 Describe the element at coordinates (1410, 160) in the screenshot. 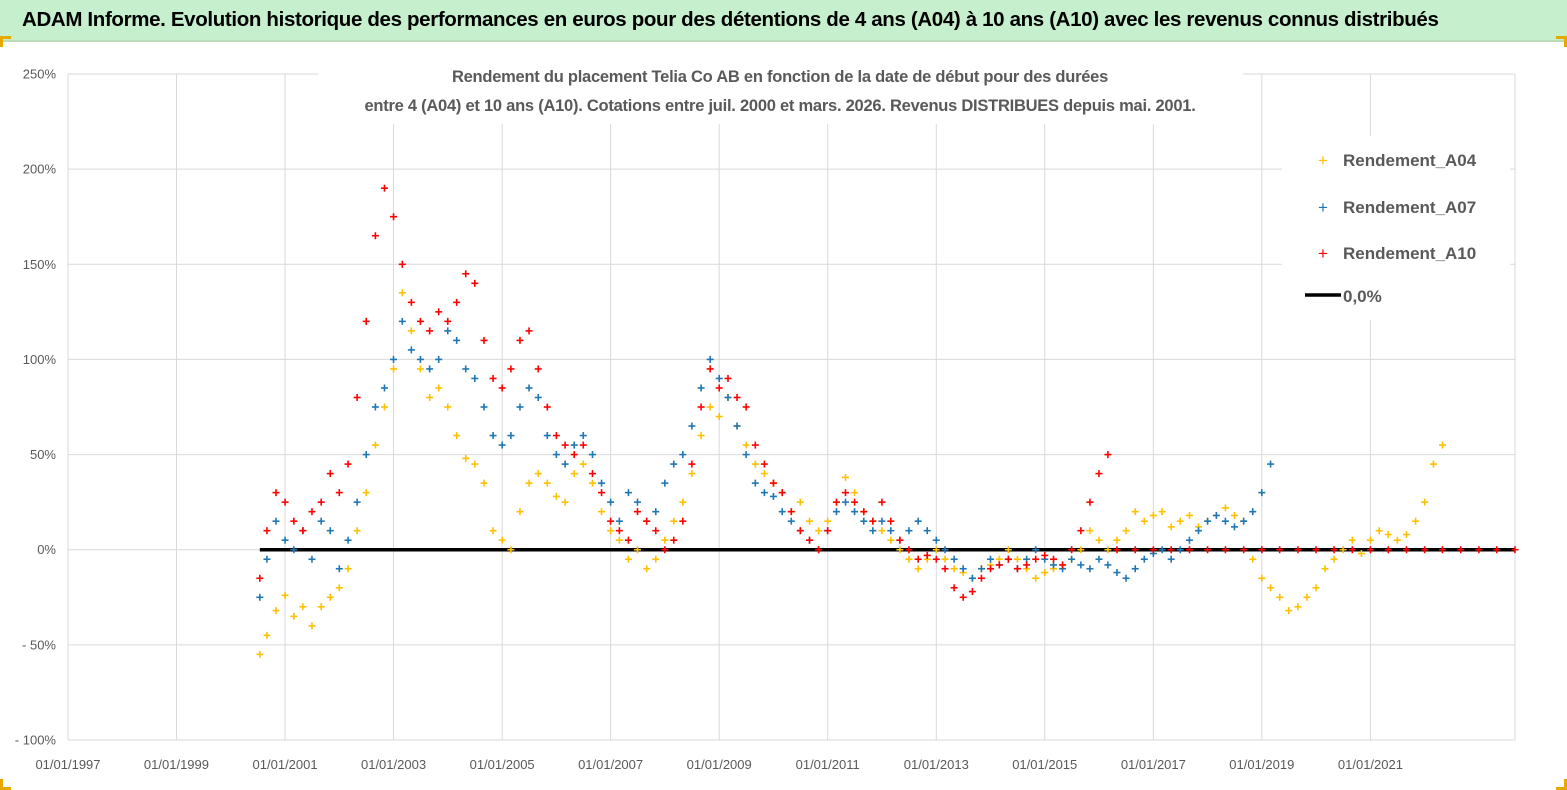

I see `legend-label-a04: Rendement_A04` at that location.